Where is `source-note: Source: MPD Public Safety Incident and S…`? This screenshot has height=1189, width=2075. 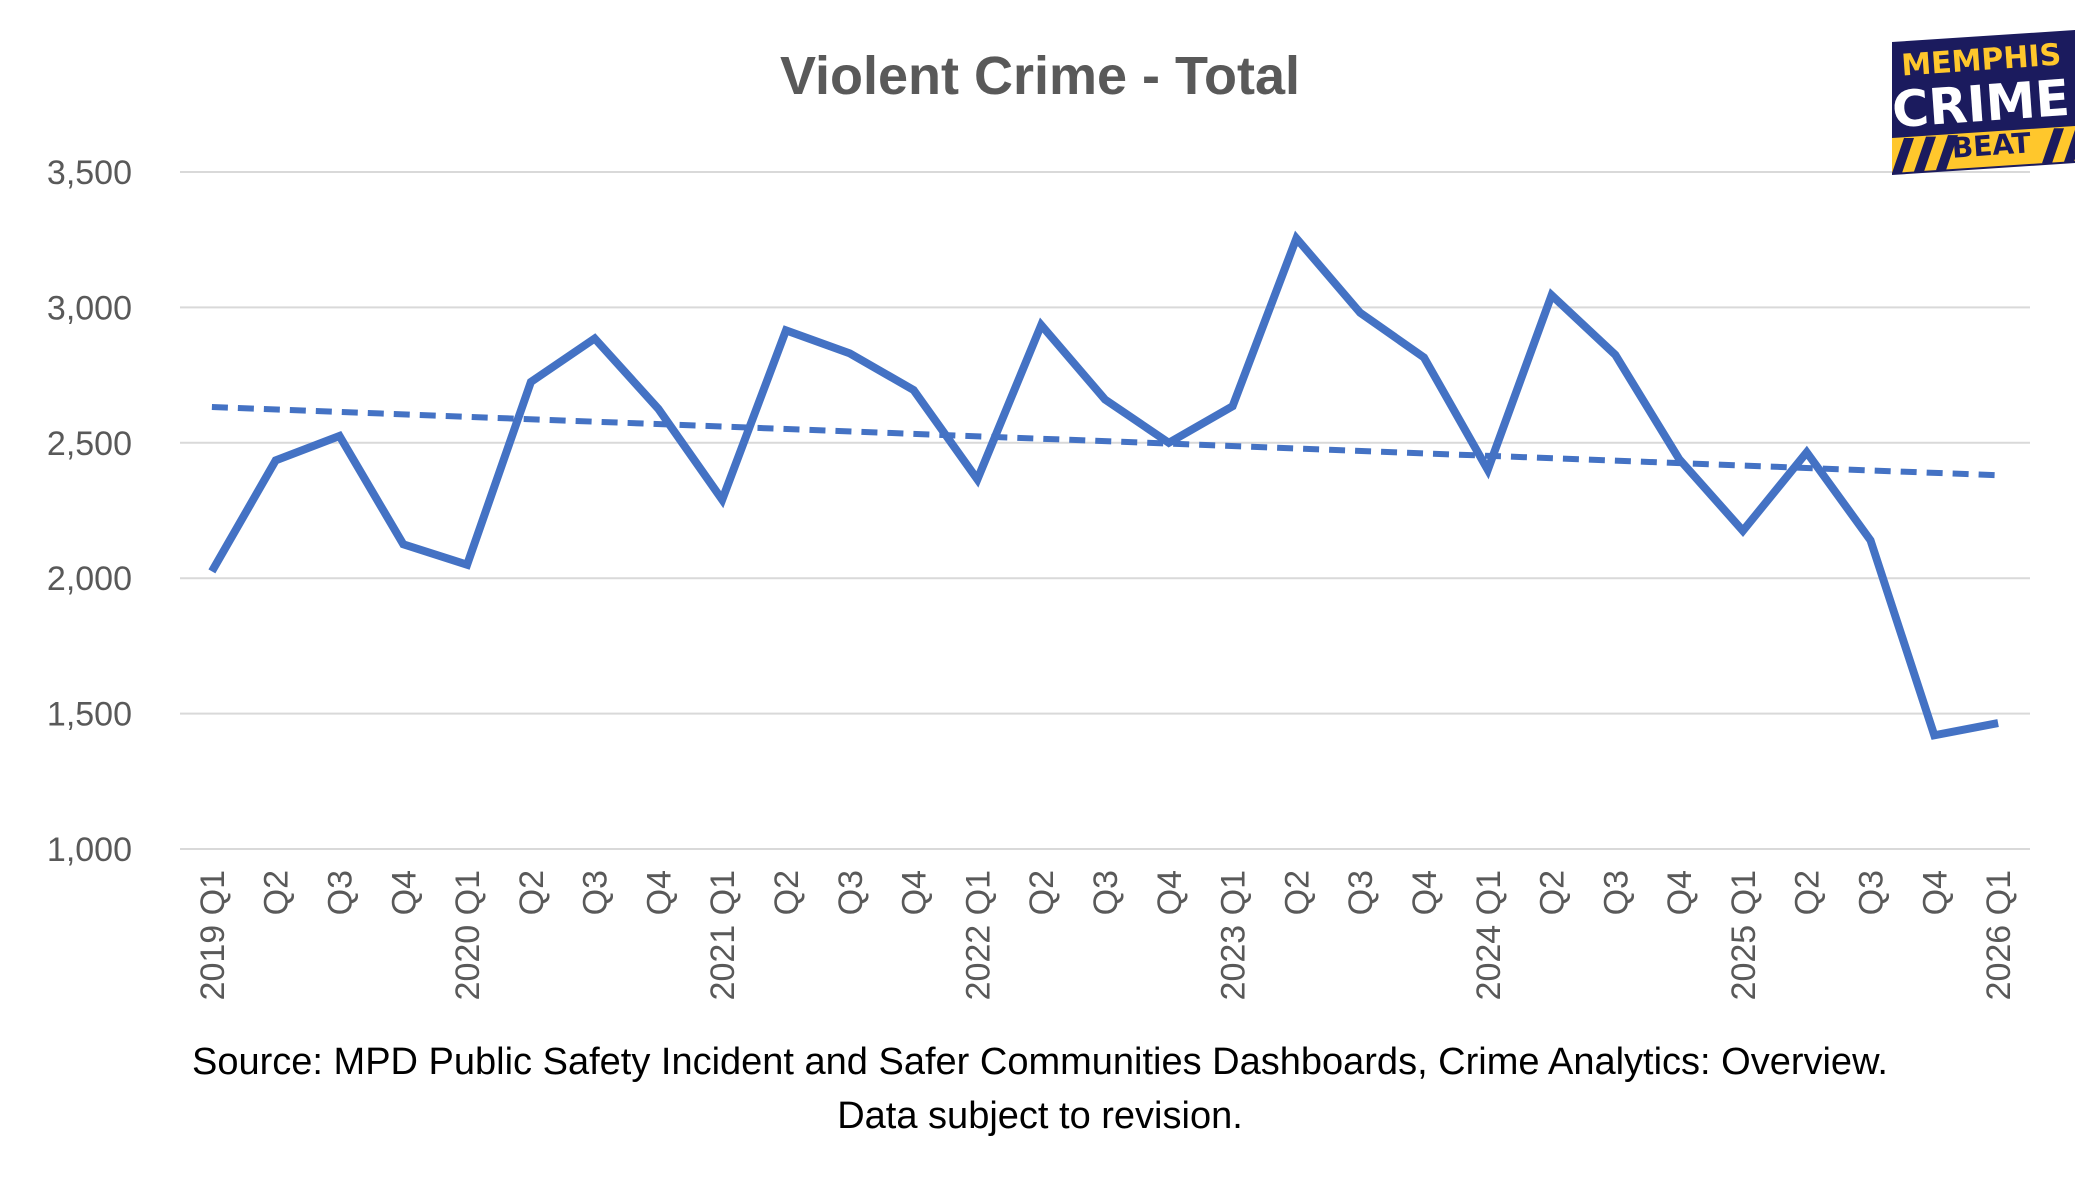
source-note: Source: MPD Public Safety Incident and S… is located at coordinates (1040, 1089).